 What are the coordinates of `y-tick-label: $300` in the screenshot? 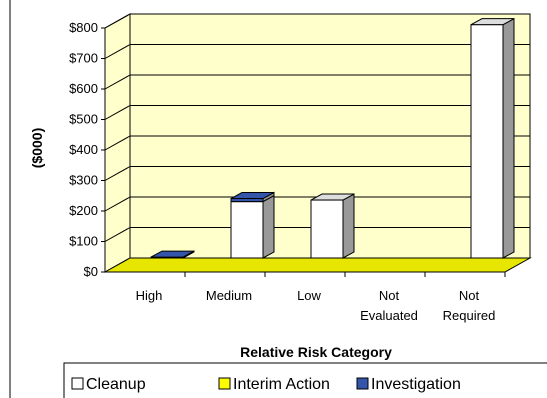 It's located at (83, 180).